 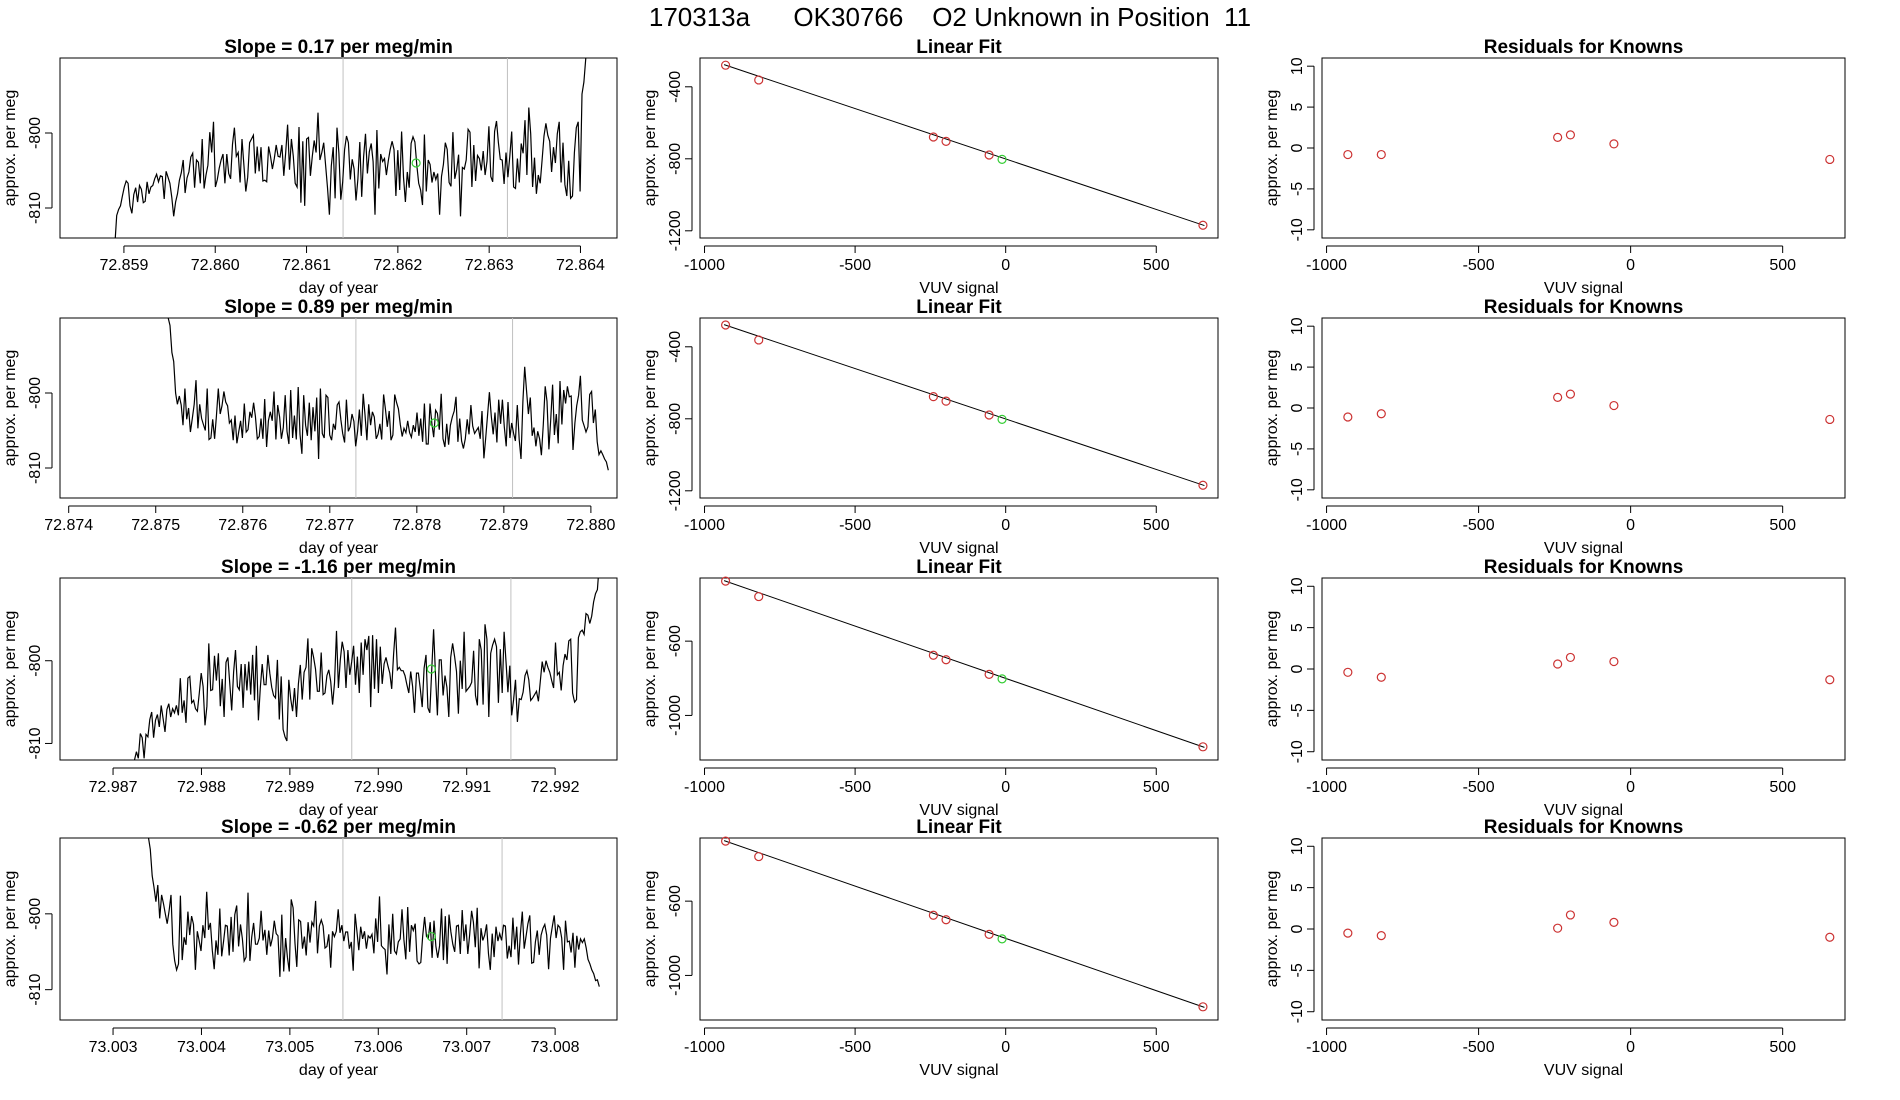 What do you see at coordinates (590, 525) in the screenshot?
I see `x-tick-label: 72.880` at bounding box center [590, 525].